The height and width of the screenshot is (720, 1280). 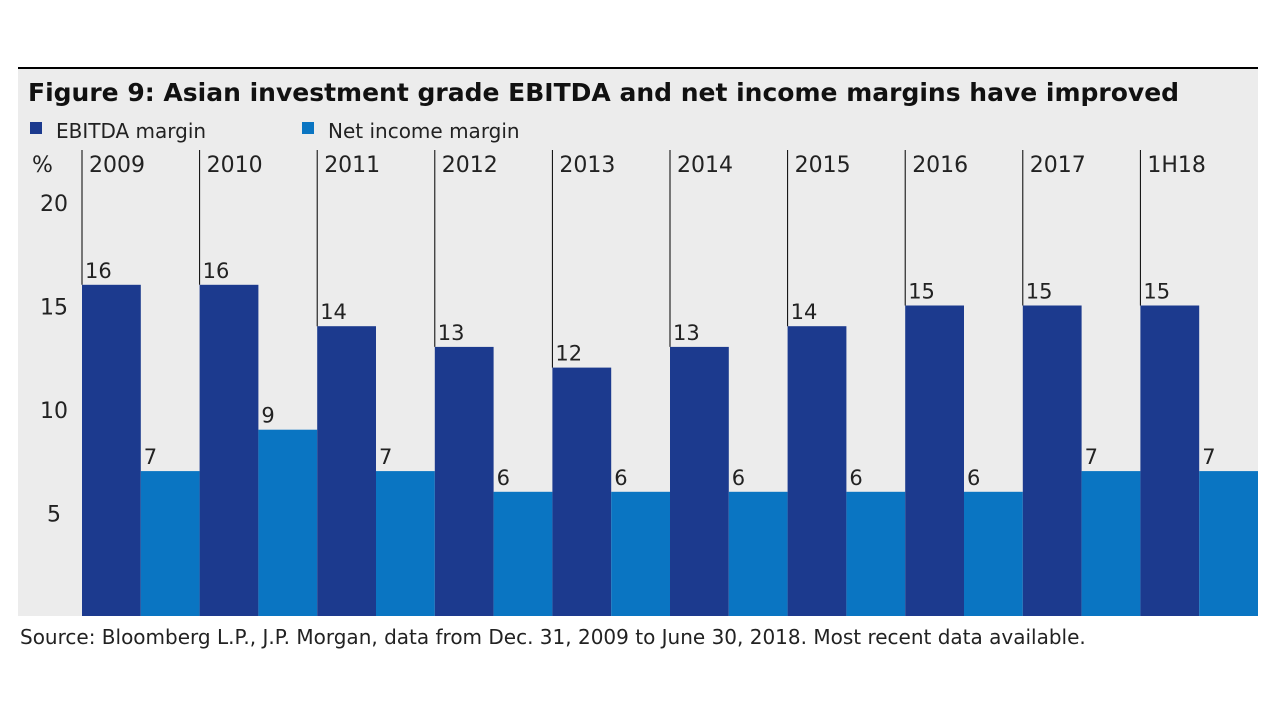 I want to click on y-tick-10: 10, so click(x=54, y=411).